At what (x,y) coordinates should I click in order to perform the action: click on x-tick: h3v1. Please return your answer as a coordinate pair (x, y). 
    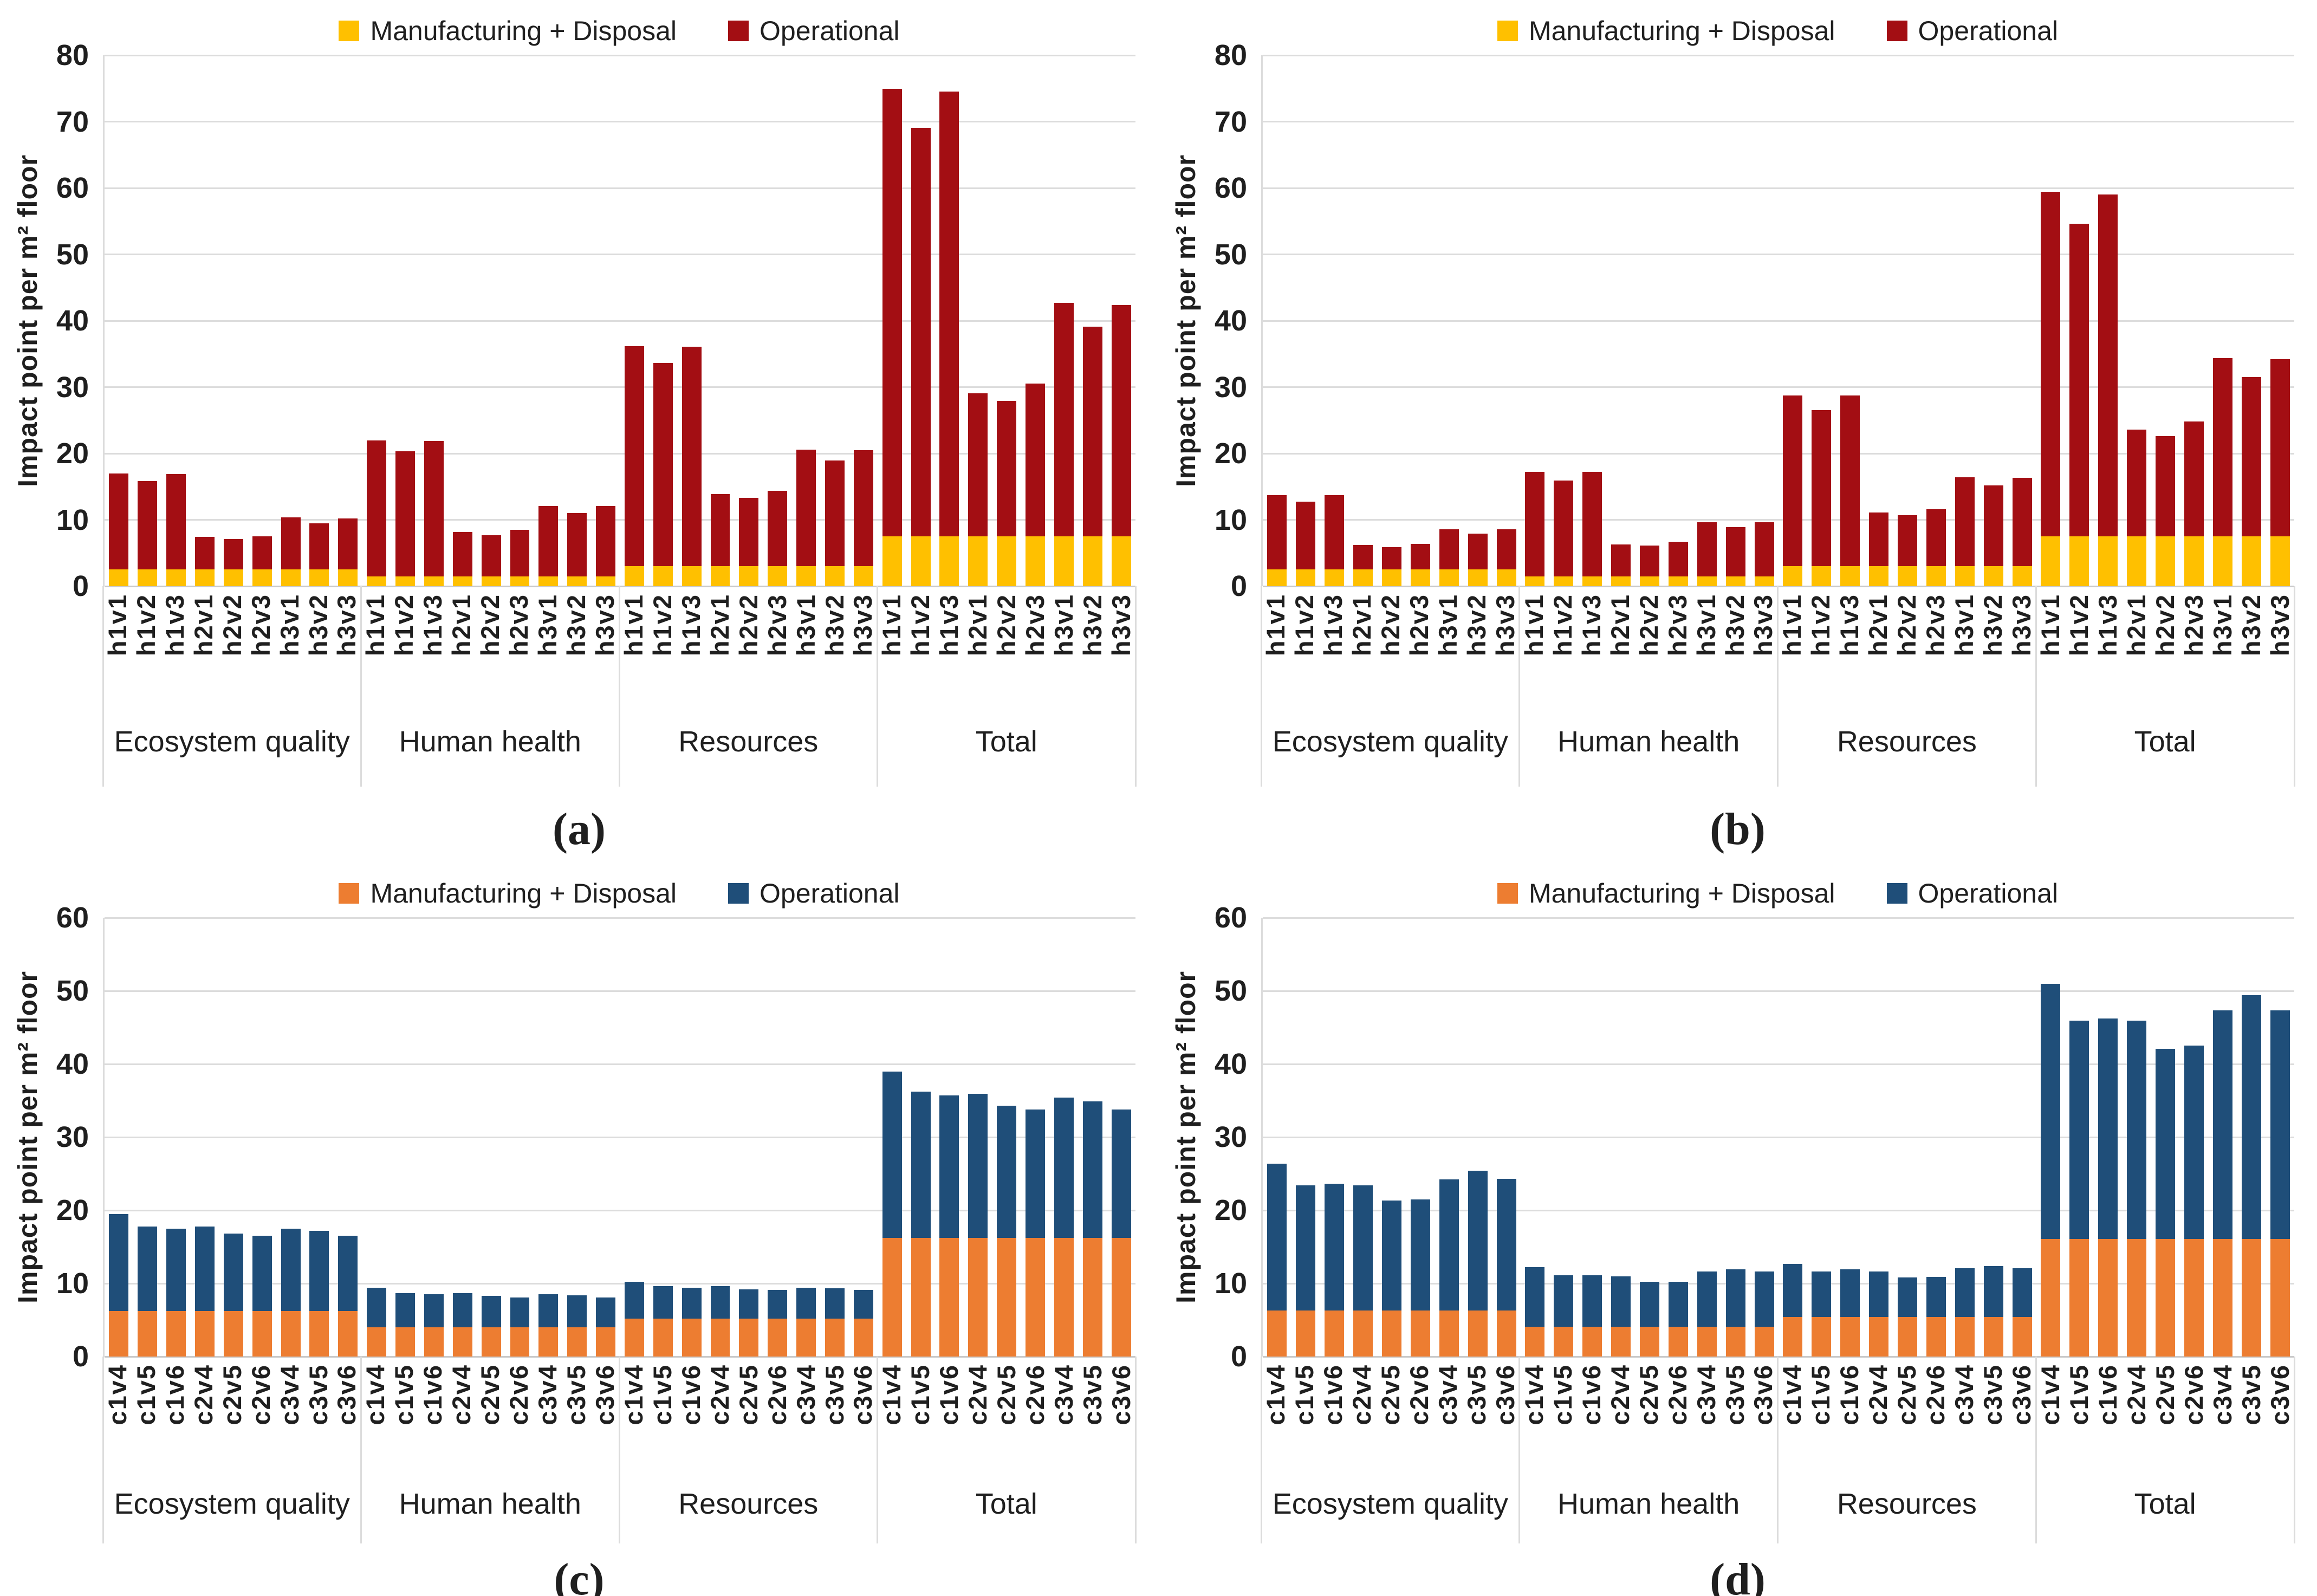
    Looking at the image, I should click on (1964, 651).